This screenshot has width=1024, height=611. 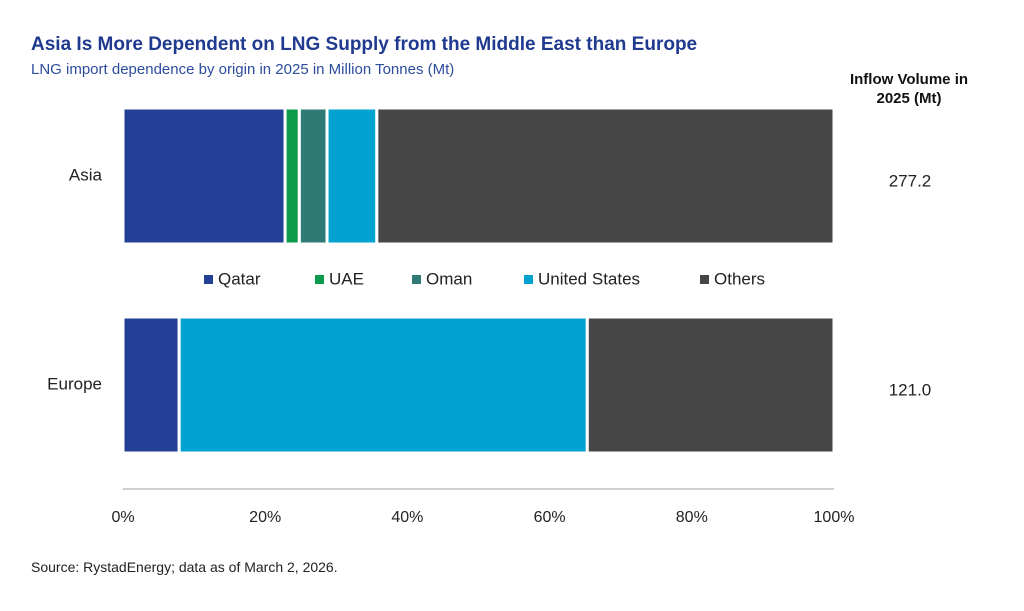 What do you see at coordinates (239, 278) in the screenshot?
I see `legend-label-qatar: Qatar` at bounding box center [239, 278].